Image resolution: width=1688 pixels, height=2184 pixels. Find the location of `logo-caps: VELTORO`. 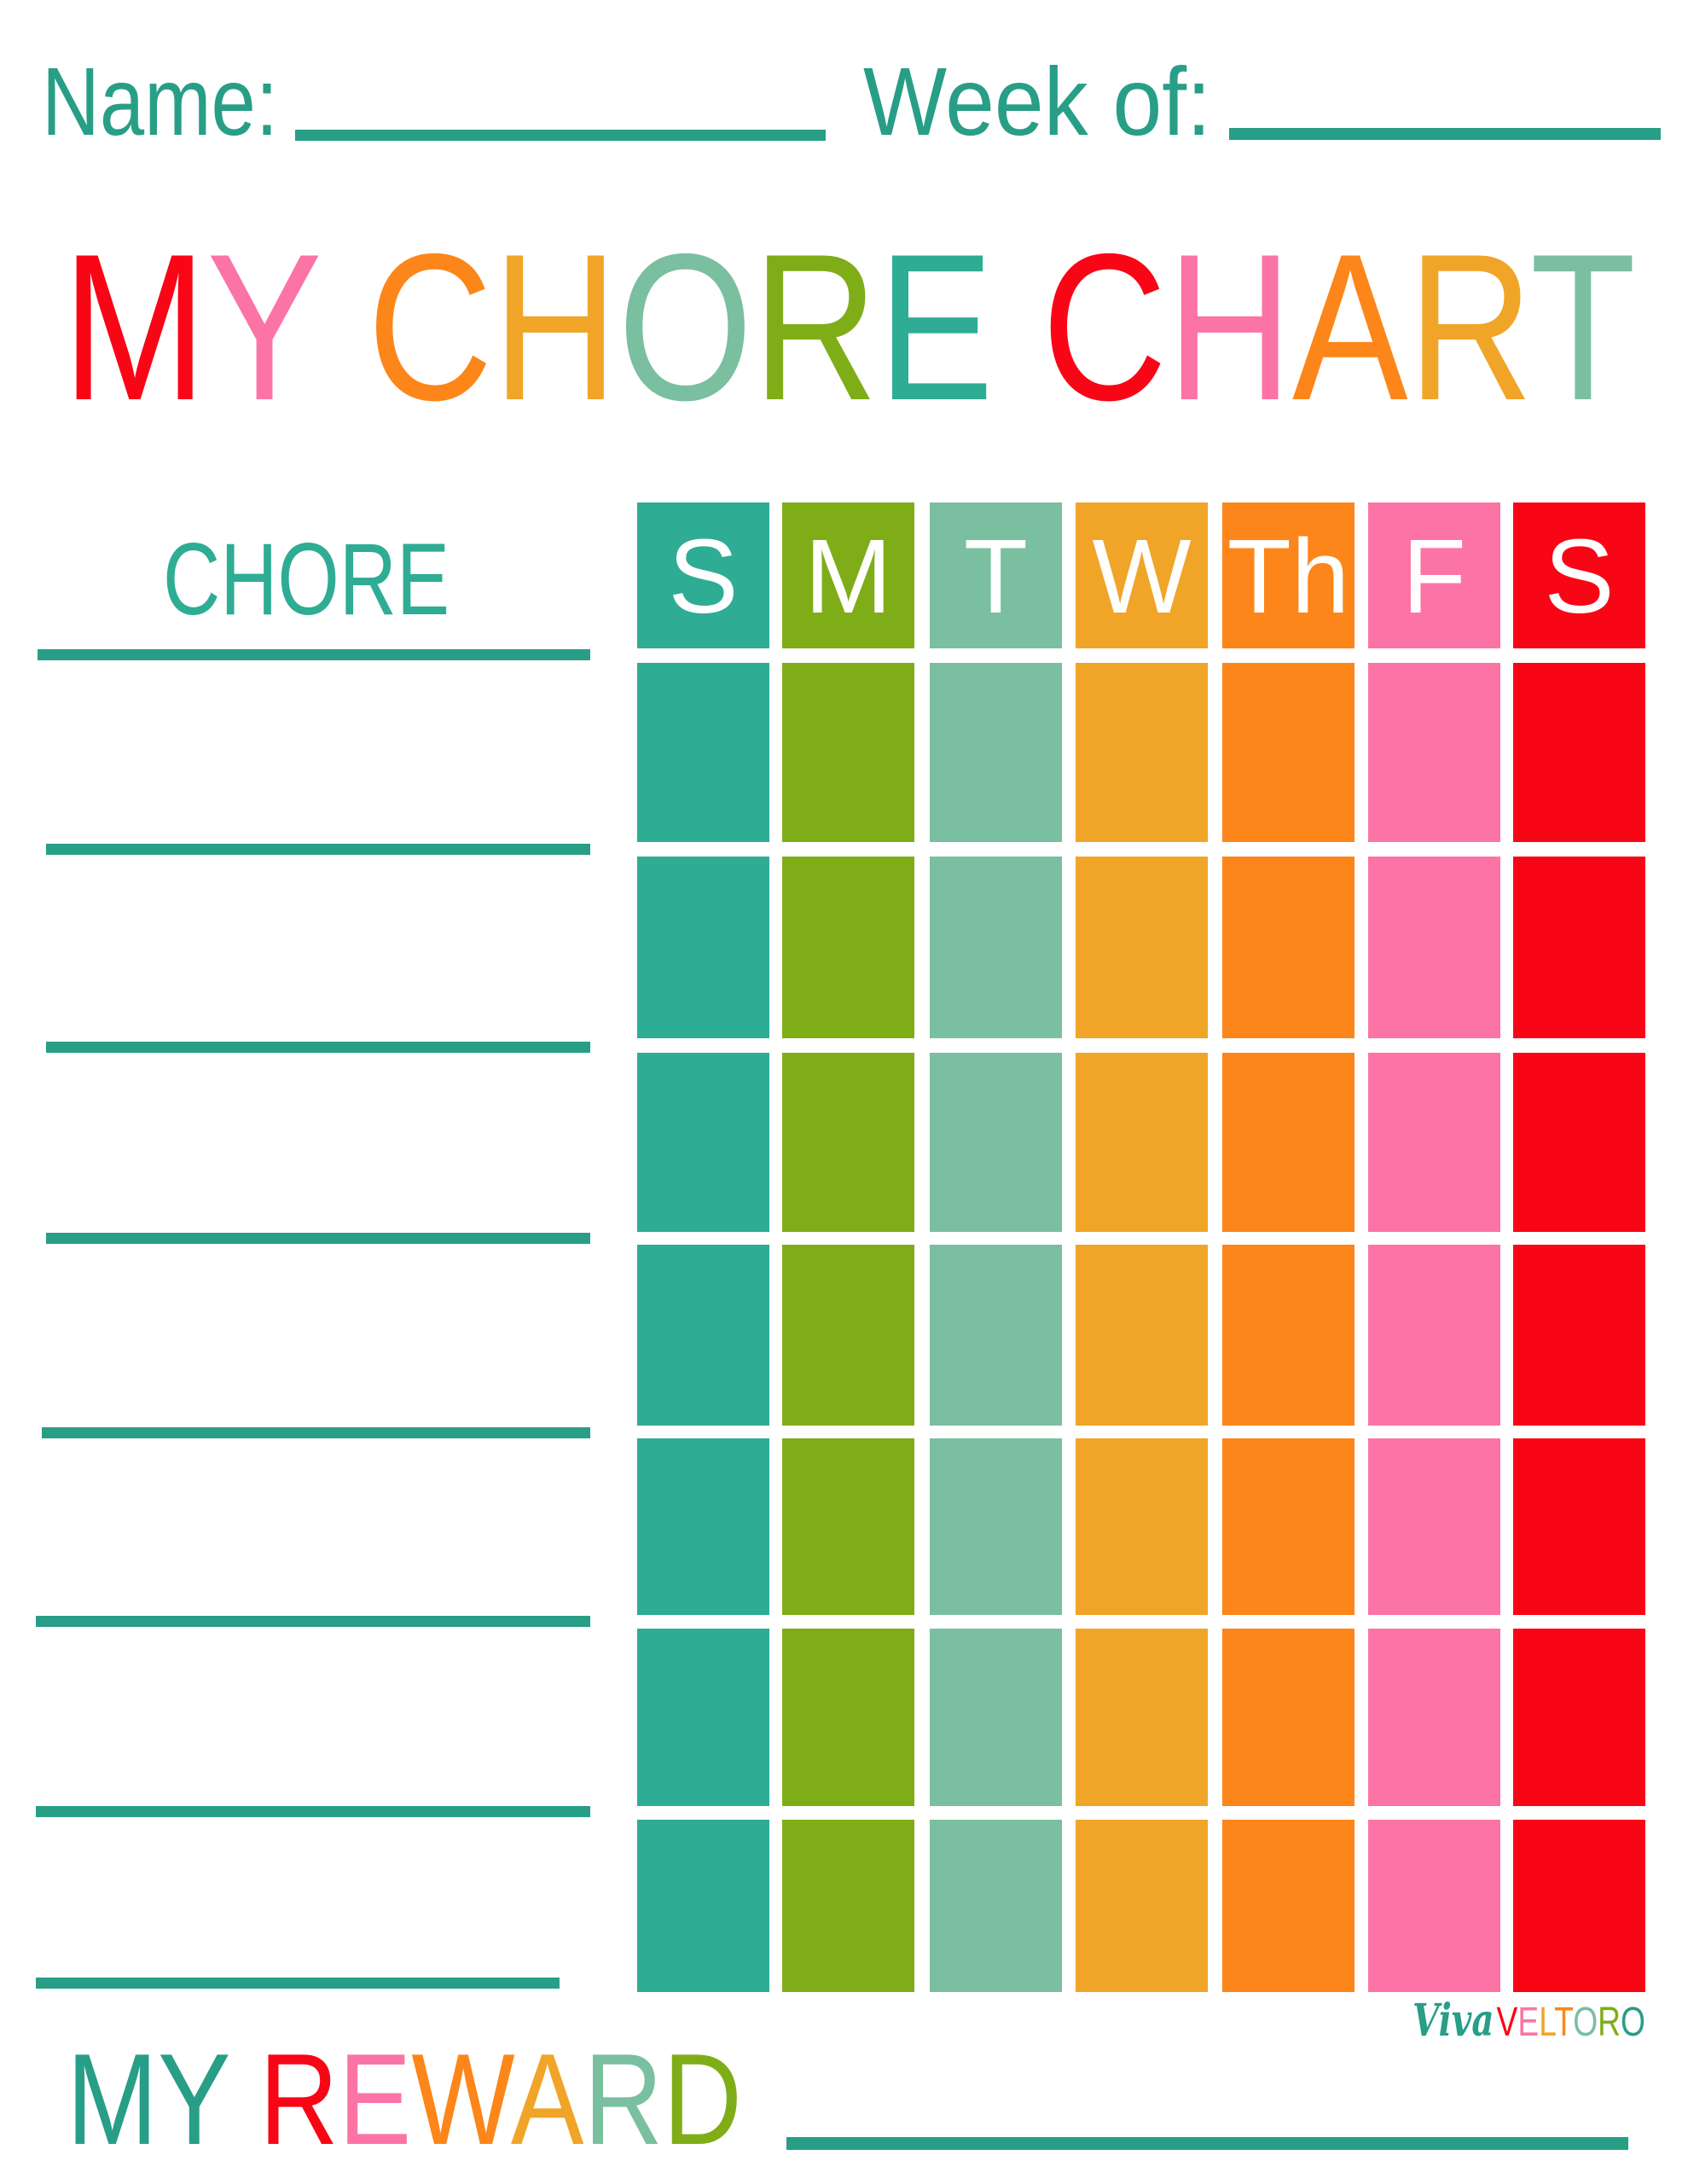

logo-caps: VELTORO is located at coordinates (1571, 2023).